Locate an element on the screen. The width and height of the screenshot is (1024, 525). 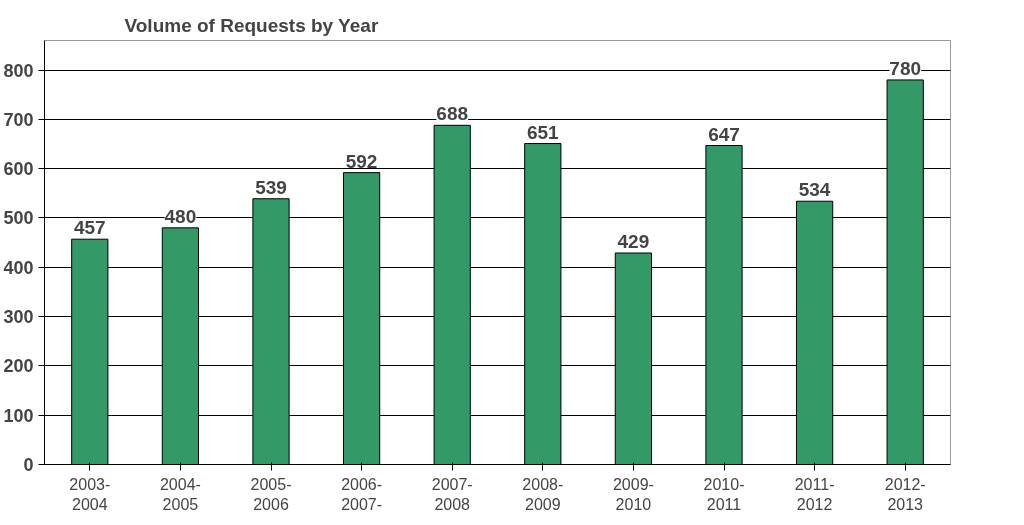
y-tick-label: 800 is located at coordinates (18, 70).